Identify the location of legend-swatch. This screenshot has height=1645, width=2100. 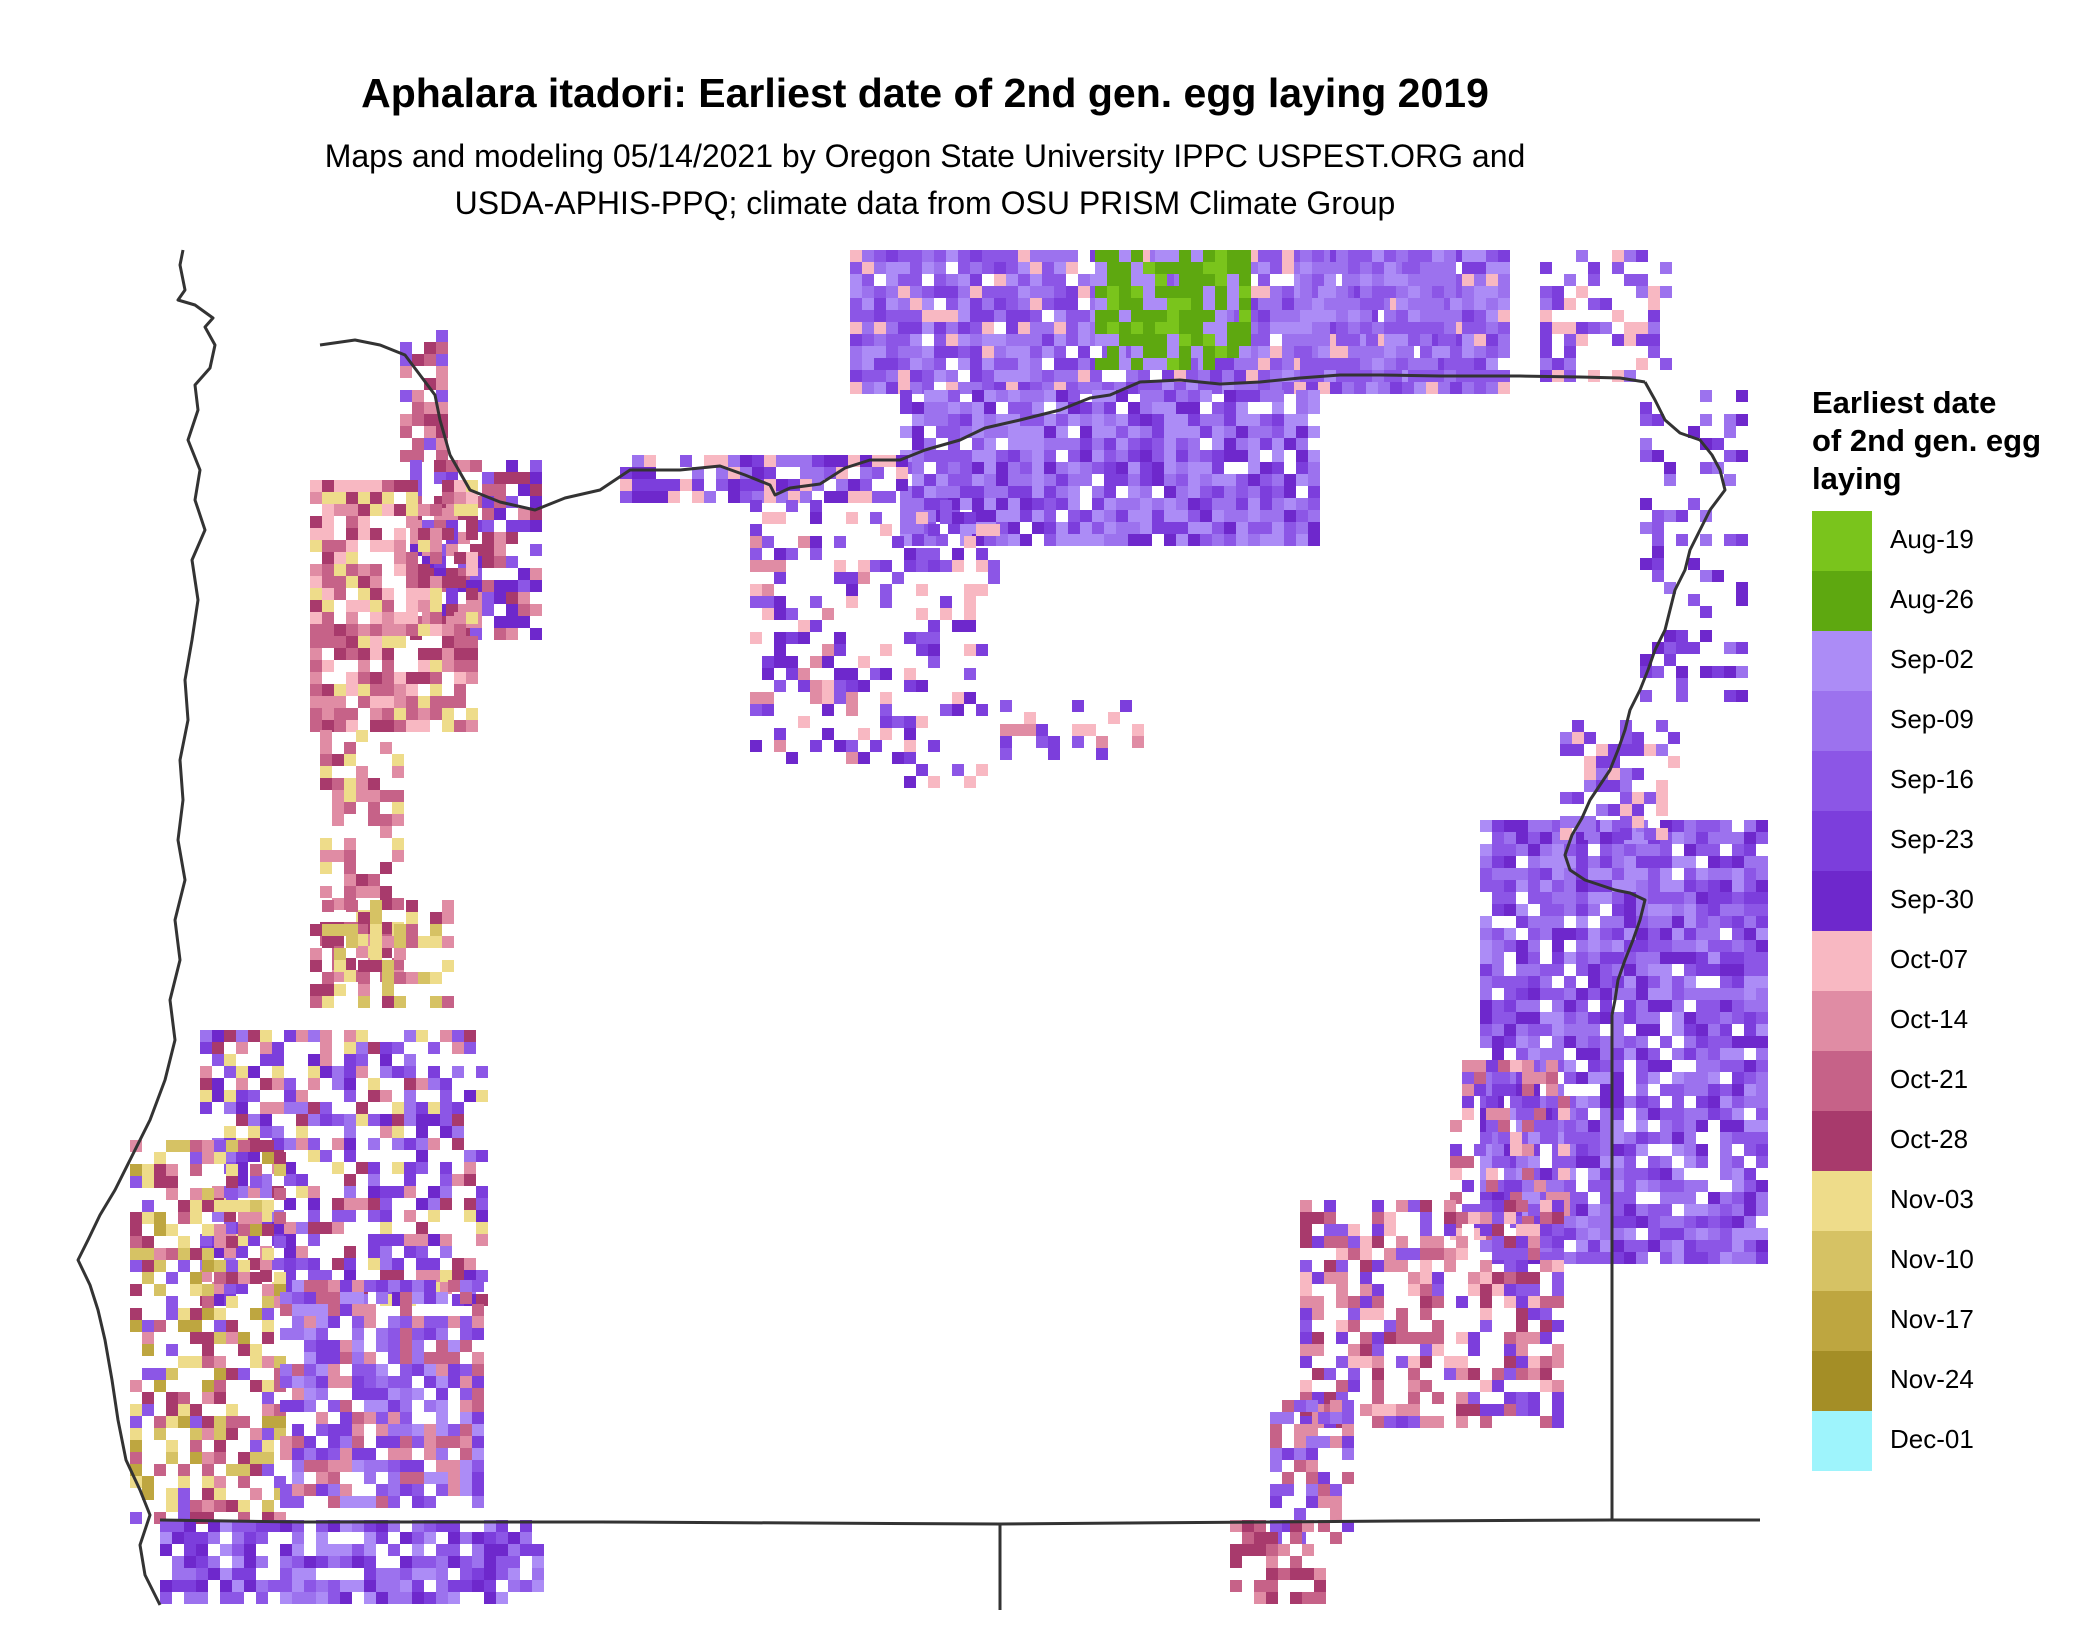
(1842, 661).